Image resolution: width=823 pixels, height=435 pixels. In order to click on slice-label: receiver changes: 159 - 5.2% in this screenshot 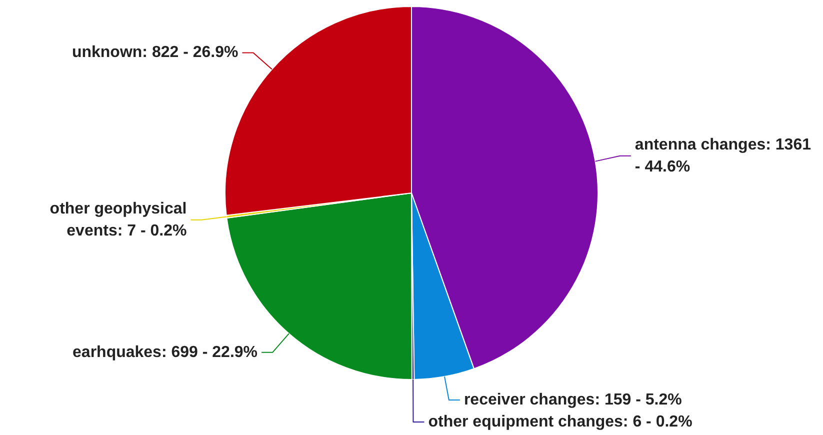, I will do `click(573, 399)`.